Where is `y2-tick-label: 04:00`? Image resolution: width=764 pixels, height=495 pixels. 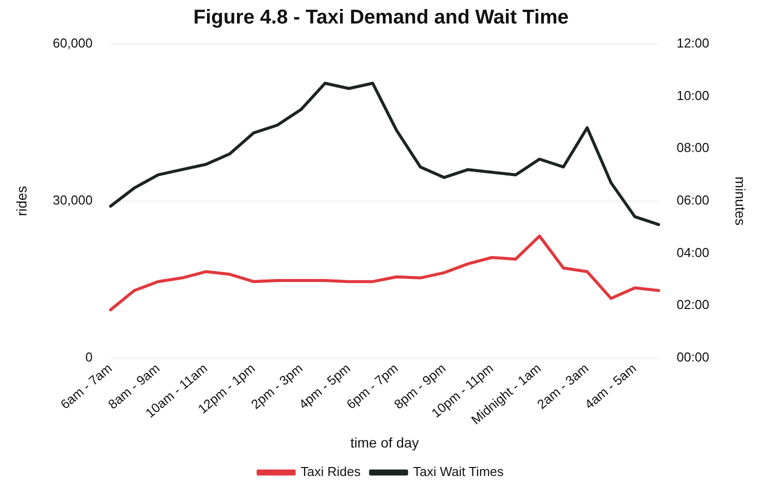
y2-tick-label: 04:00 is located at coordinates (693, 252).